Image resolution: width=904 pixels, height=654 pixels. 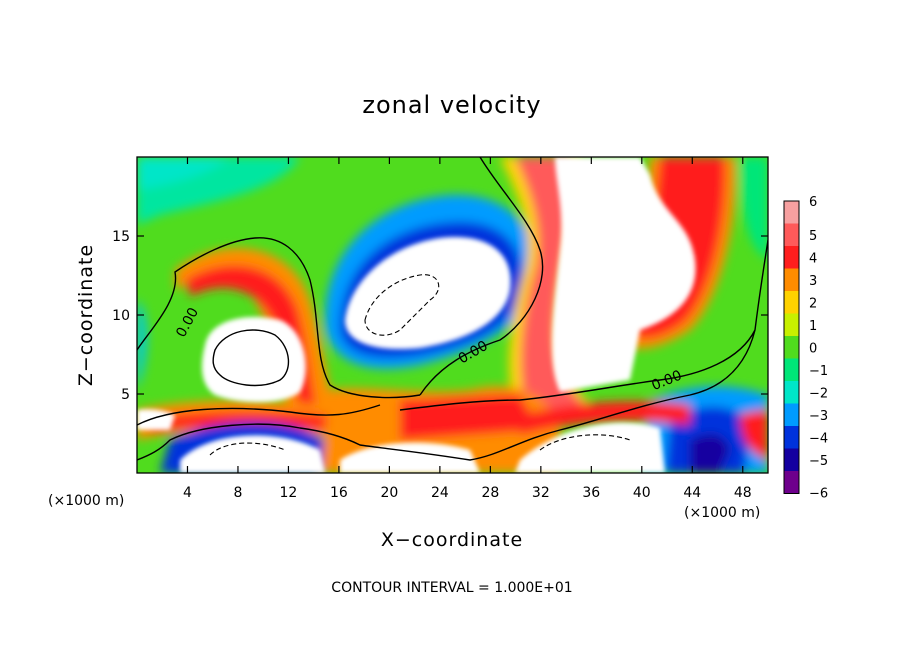 I want to click on y-axis-label: Z−coordinate, so click(x=86, y=315).